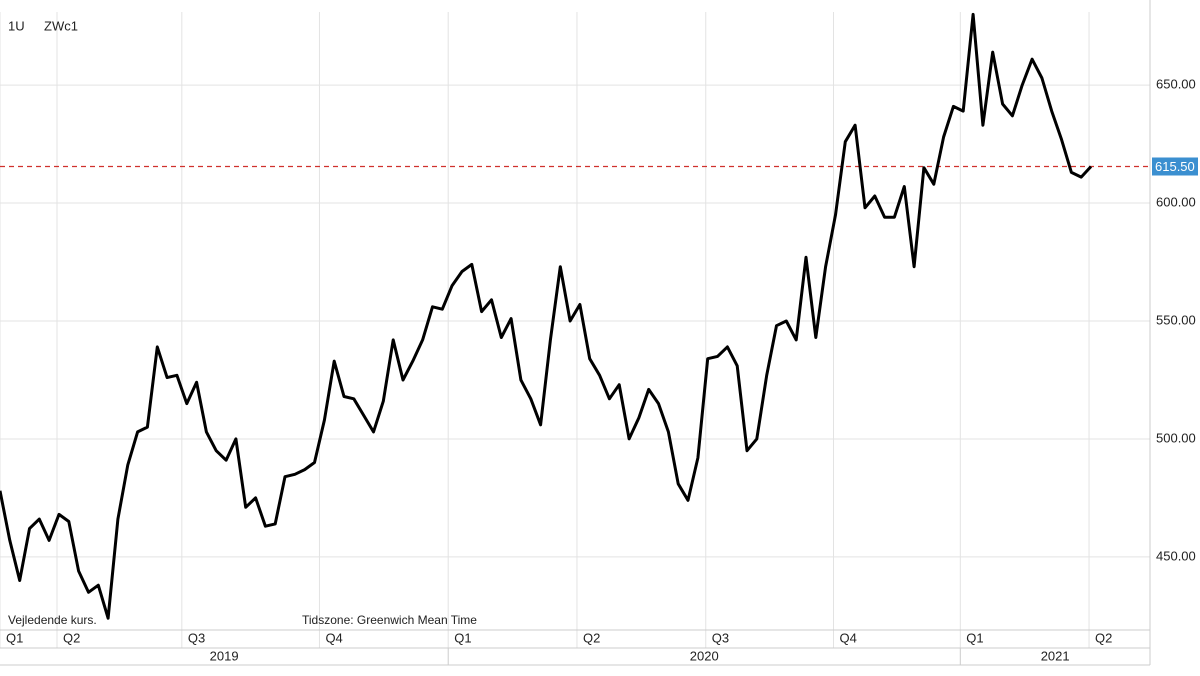 The height and width of the screenshot is (676, 1200). I want to click on year-label: 2021, so click(1055, 655).